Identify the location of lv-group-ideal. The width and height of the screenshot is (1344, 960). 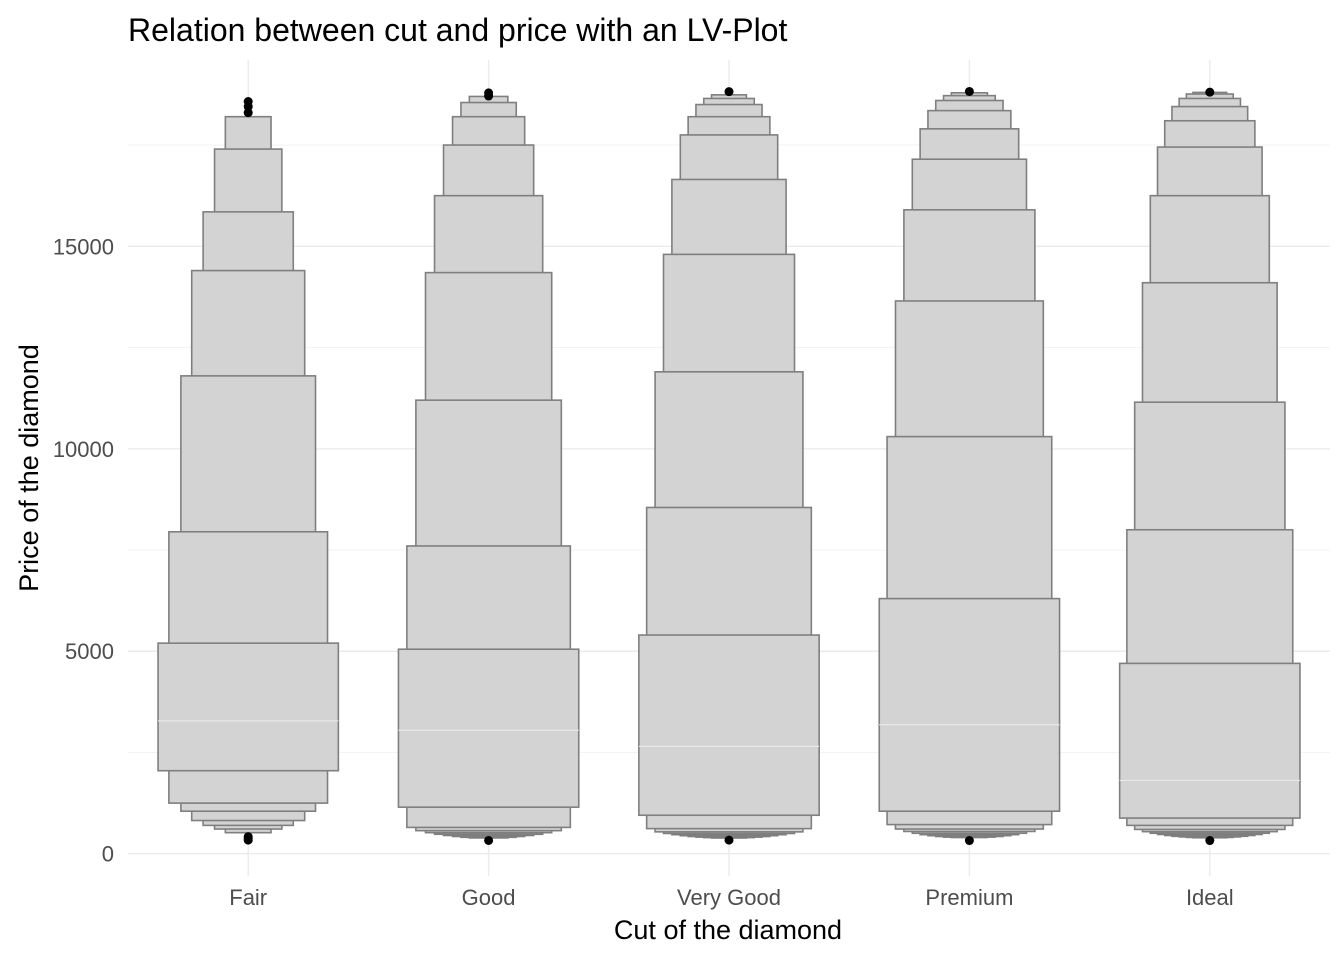
(1209, 466).